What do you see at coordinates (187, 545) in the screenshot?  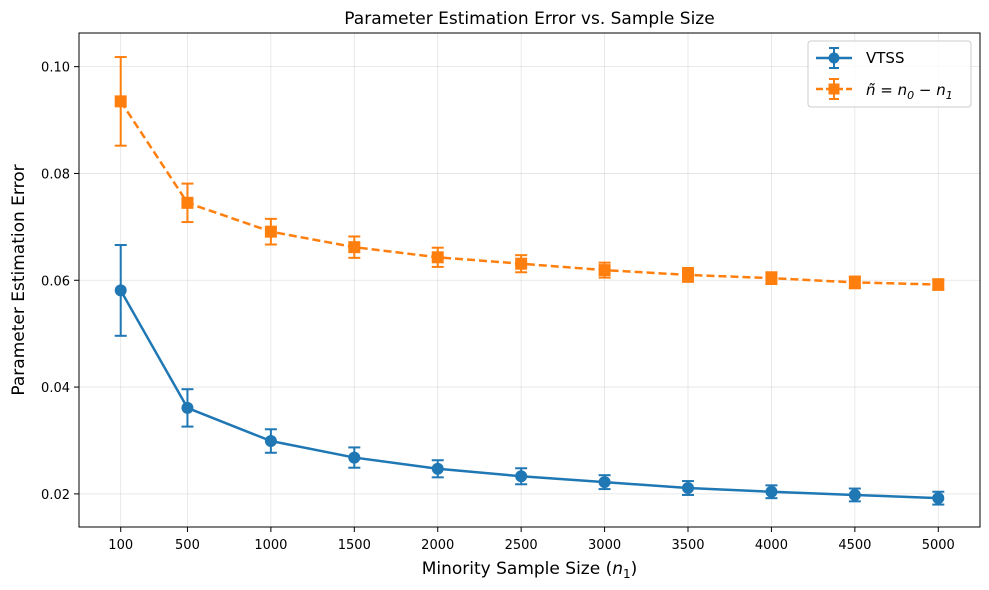 I see `x-tick-label: 500` at bounding box center [187, 545].